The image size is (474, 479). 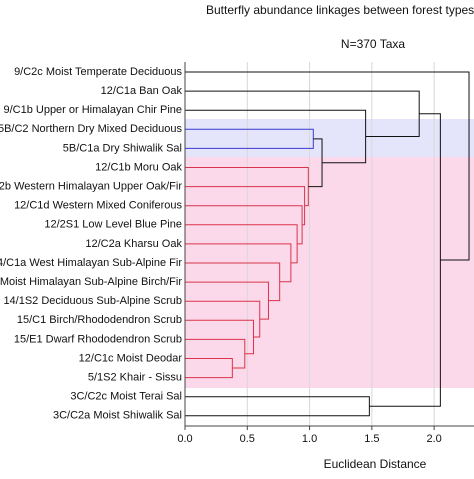 I want to click on x-tick-label: 0.0, so click(x=184, y=439).